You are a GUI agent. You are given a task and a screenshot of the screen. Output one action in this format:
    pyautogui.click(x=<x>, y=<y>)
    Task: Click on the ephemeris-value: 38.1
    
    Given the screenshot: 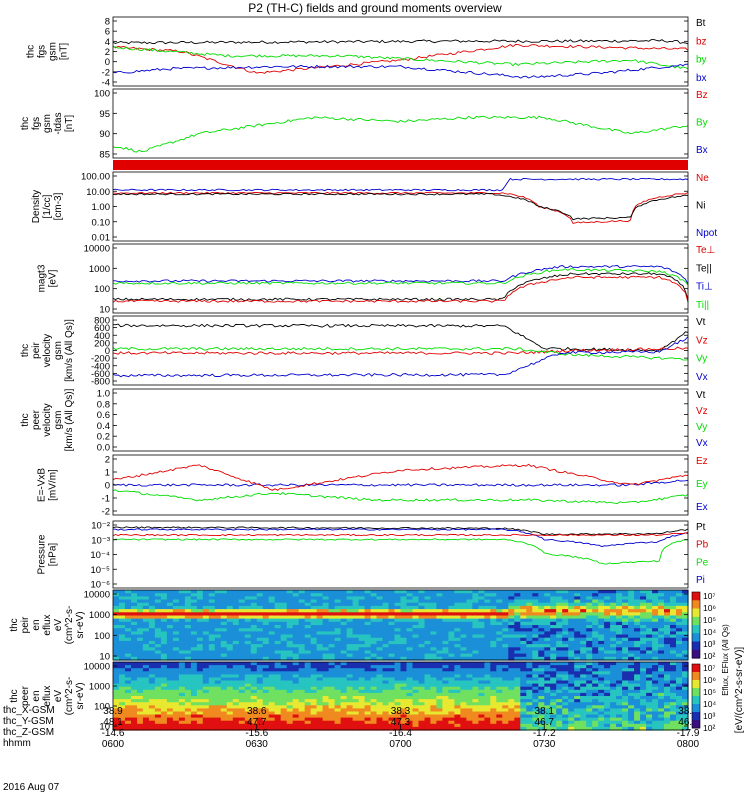 What is the action you would take?
    pyautogui.click(x=688, y=711)
    